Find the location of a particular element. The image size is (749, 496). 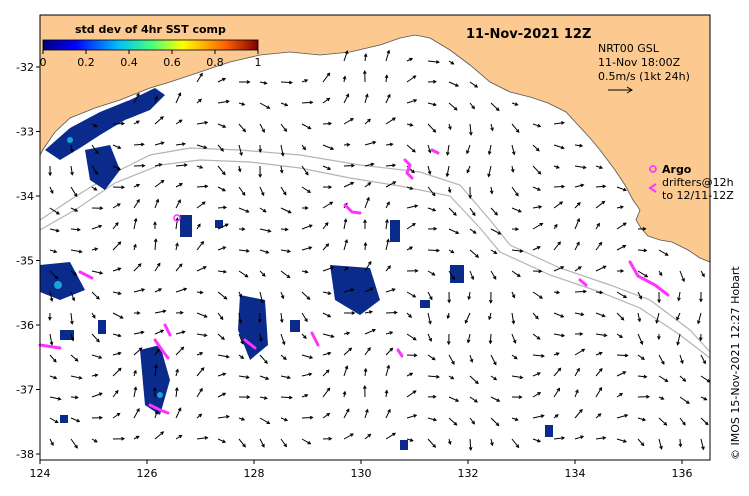

colorbar-tick-label: 0.2 is located at coordinates (86, 62).